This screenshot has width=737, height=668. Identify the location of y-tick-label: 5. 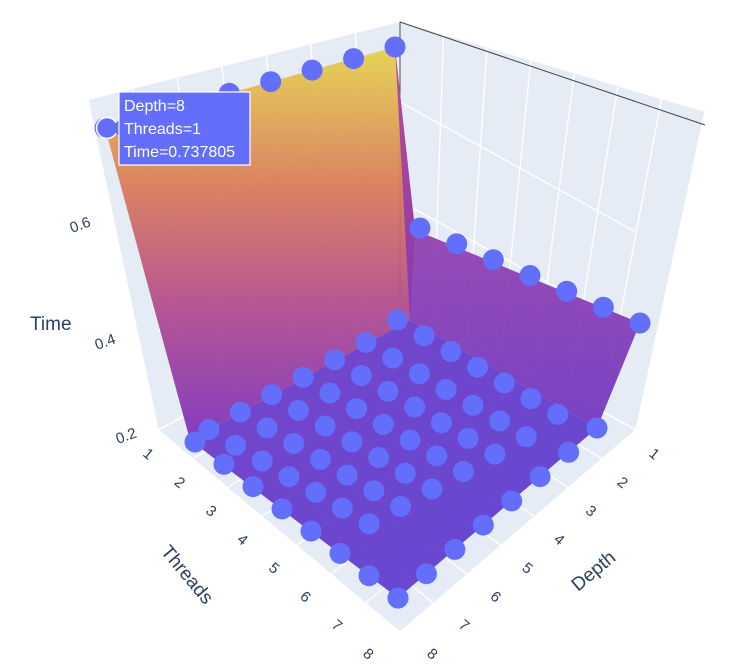
(273, 568).